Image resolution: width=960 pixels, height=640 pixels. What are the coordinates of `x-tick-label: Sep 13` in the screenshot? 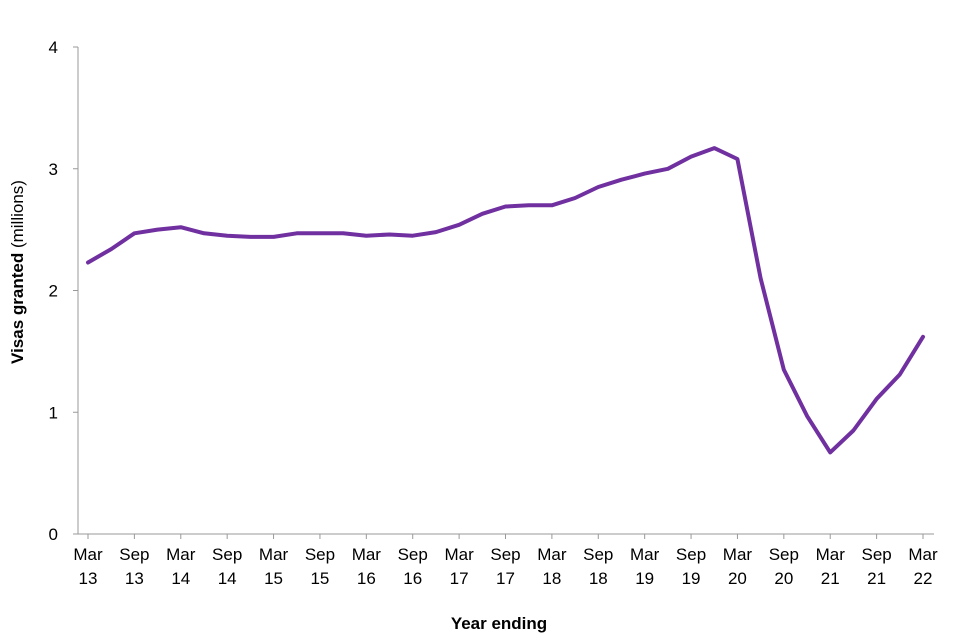 It's located at (134, 566).